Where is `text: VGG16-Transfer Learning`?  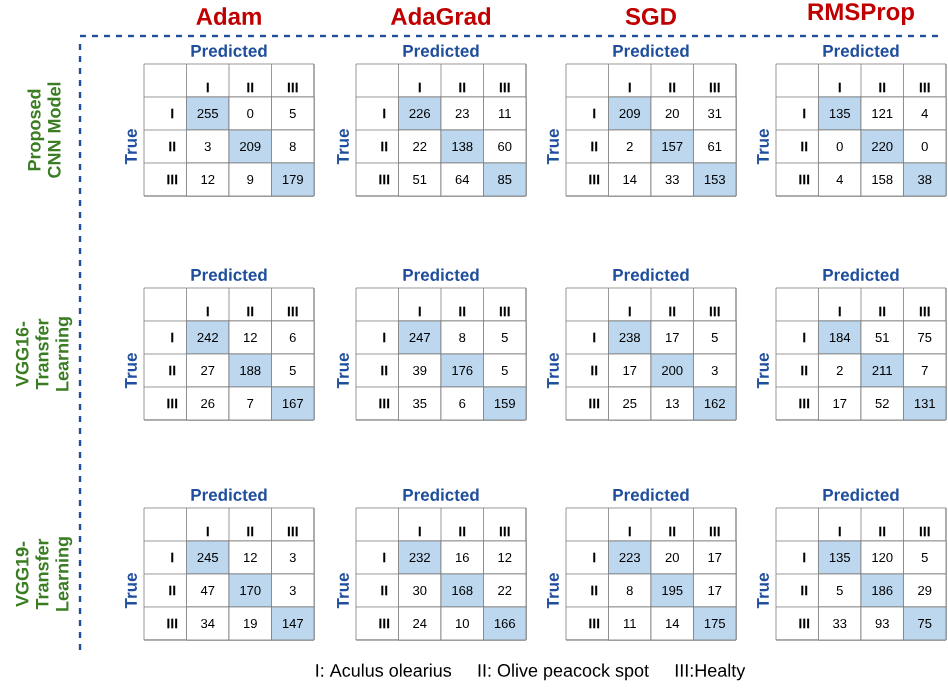 text: VGG16-Transfer Learning is located at coordinates (44, 354).